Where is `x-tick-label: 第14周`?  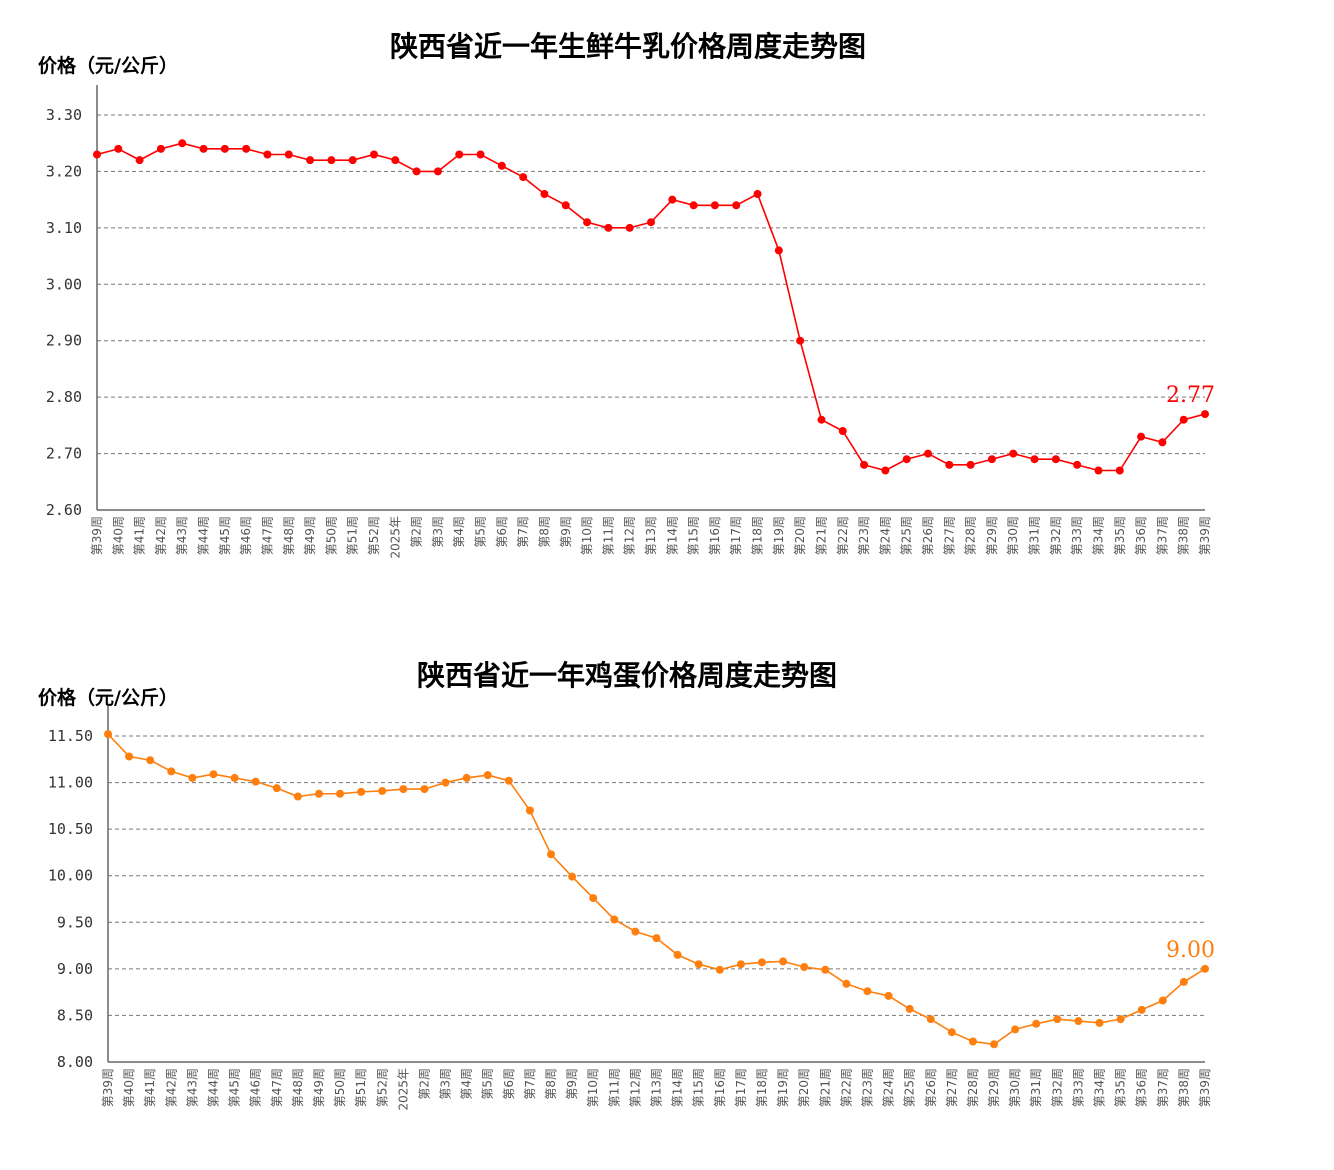
x-tick-label: 第14周 is located at coordinates (672, 535).